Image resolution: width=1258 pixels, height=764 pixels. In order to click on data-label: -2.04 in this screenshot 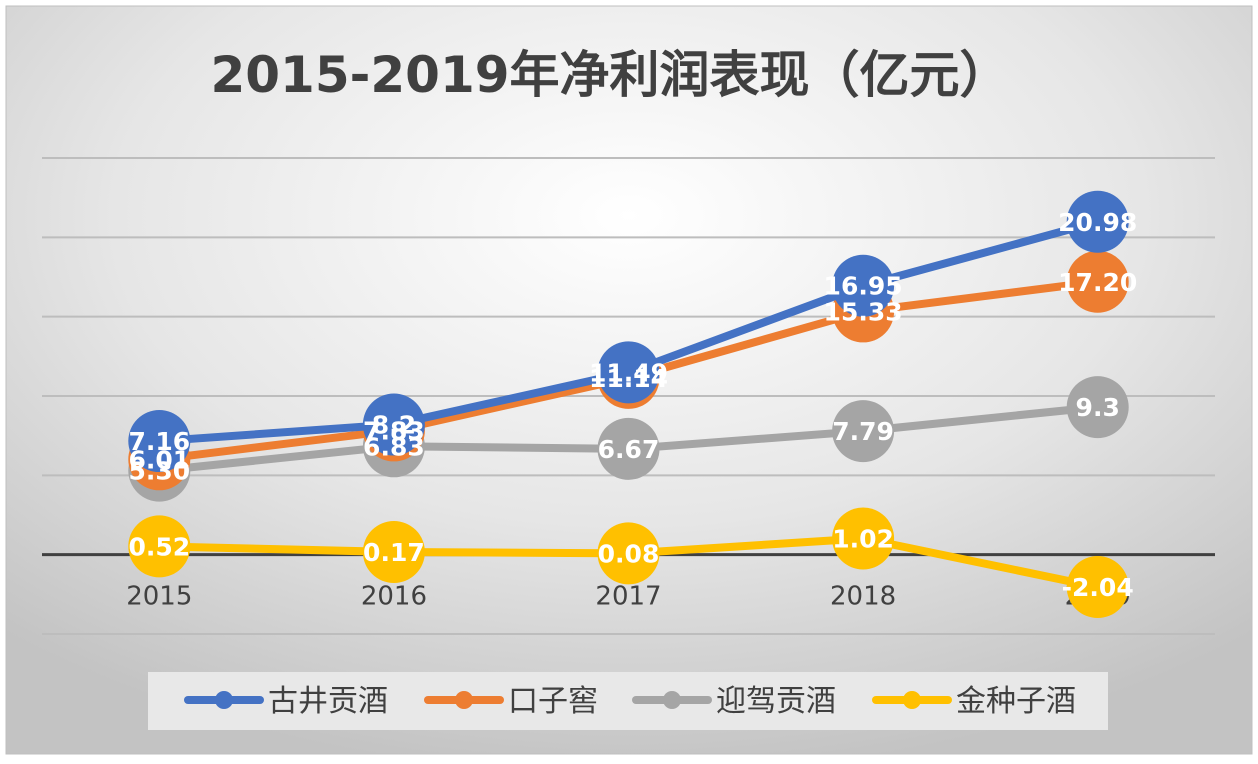, I will do `click(1098, 587)`.